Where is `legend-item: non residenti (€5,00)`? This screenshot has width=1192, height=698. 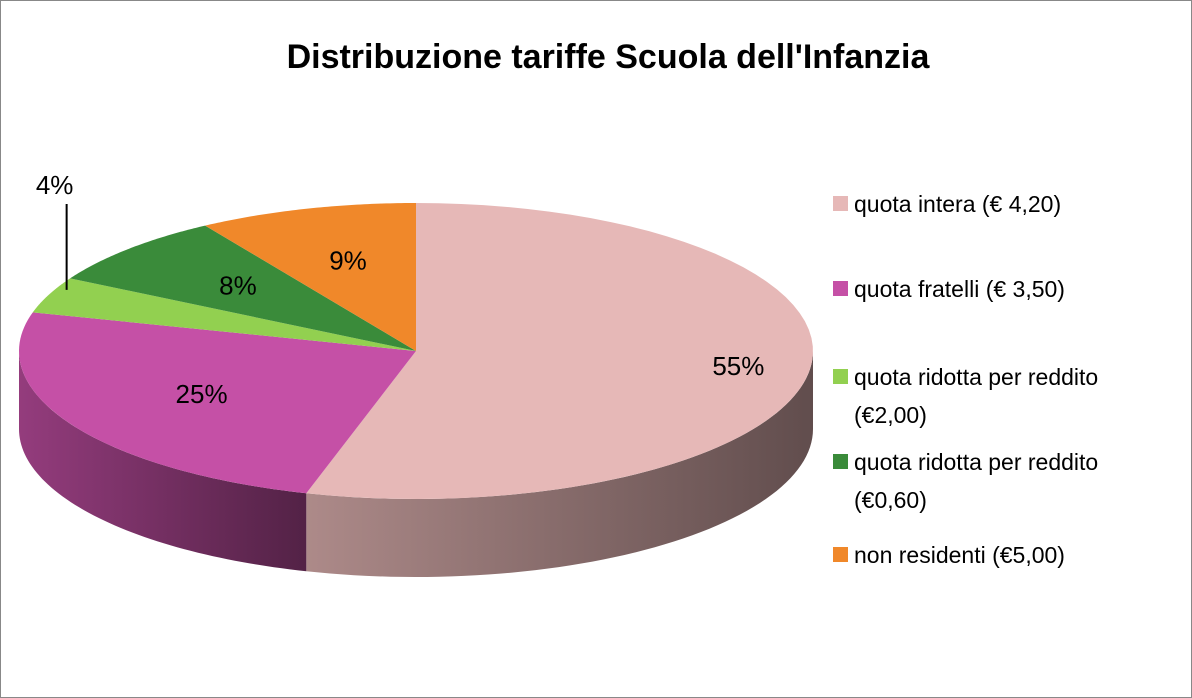
legend-item: non residenti (€5,00) is located at coordinates (988, 555).